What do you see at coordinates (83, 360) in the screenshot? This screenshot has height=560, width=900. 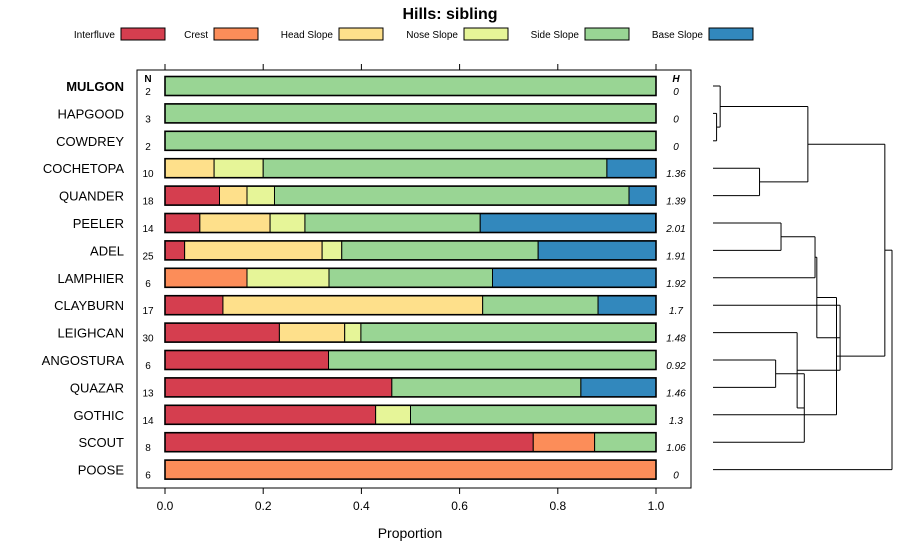 I see `category-label: ANGOSTURA` at bounding box center [83, 360].